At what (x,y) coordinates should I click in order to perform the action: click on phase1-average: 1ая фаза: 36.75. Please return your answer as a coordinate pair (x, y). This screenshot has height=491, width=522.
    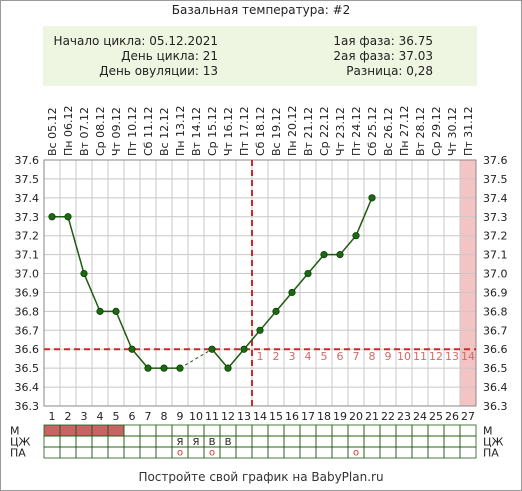
    Looking at the image, I should click on (383, 41).